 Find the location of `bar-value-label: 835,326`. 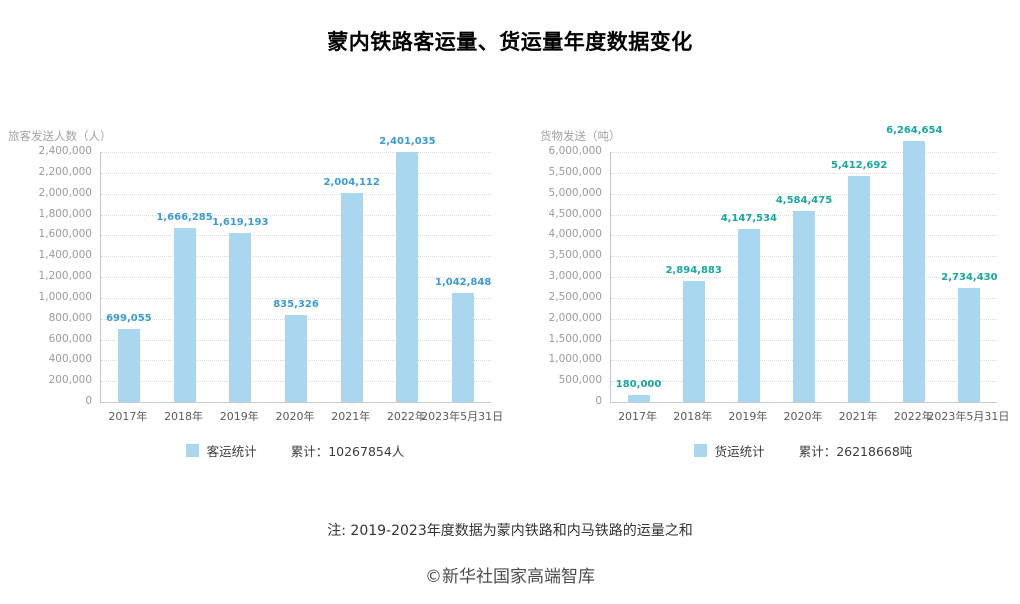

bar-value-label: 835,326 is located at coordinates (296, 304).